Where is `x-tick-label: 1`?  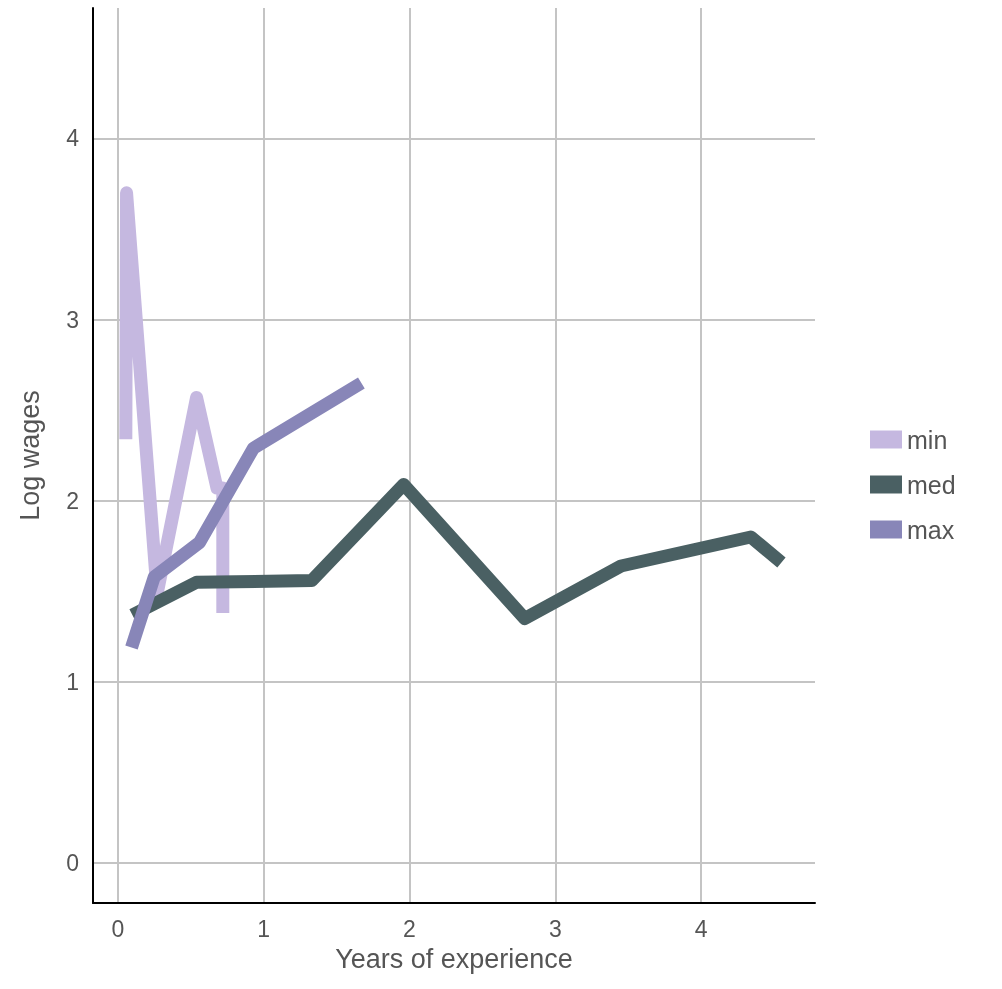
x-tick-label: 1 is located at coordinates (264, 928).